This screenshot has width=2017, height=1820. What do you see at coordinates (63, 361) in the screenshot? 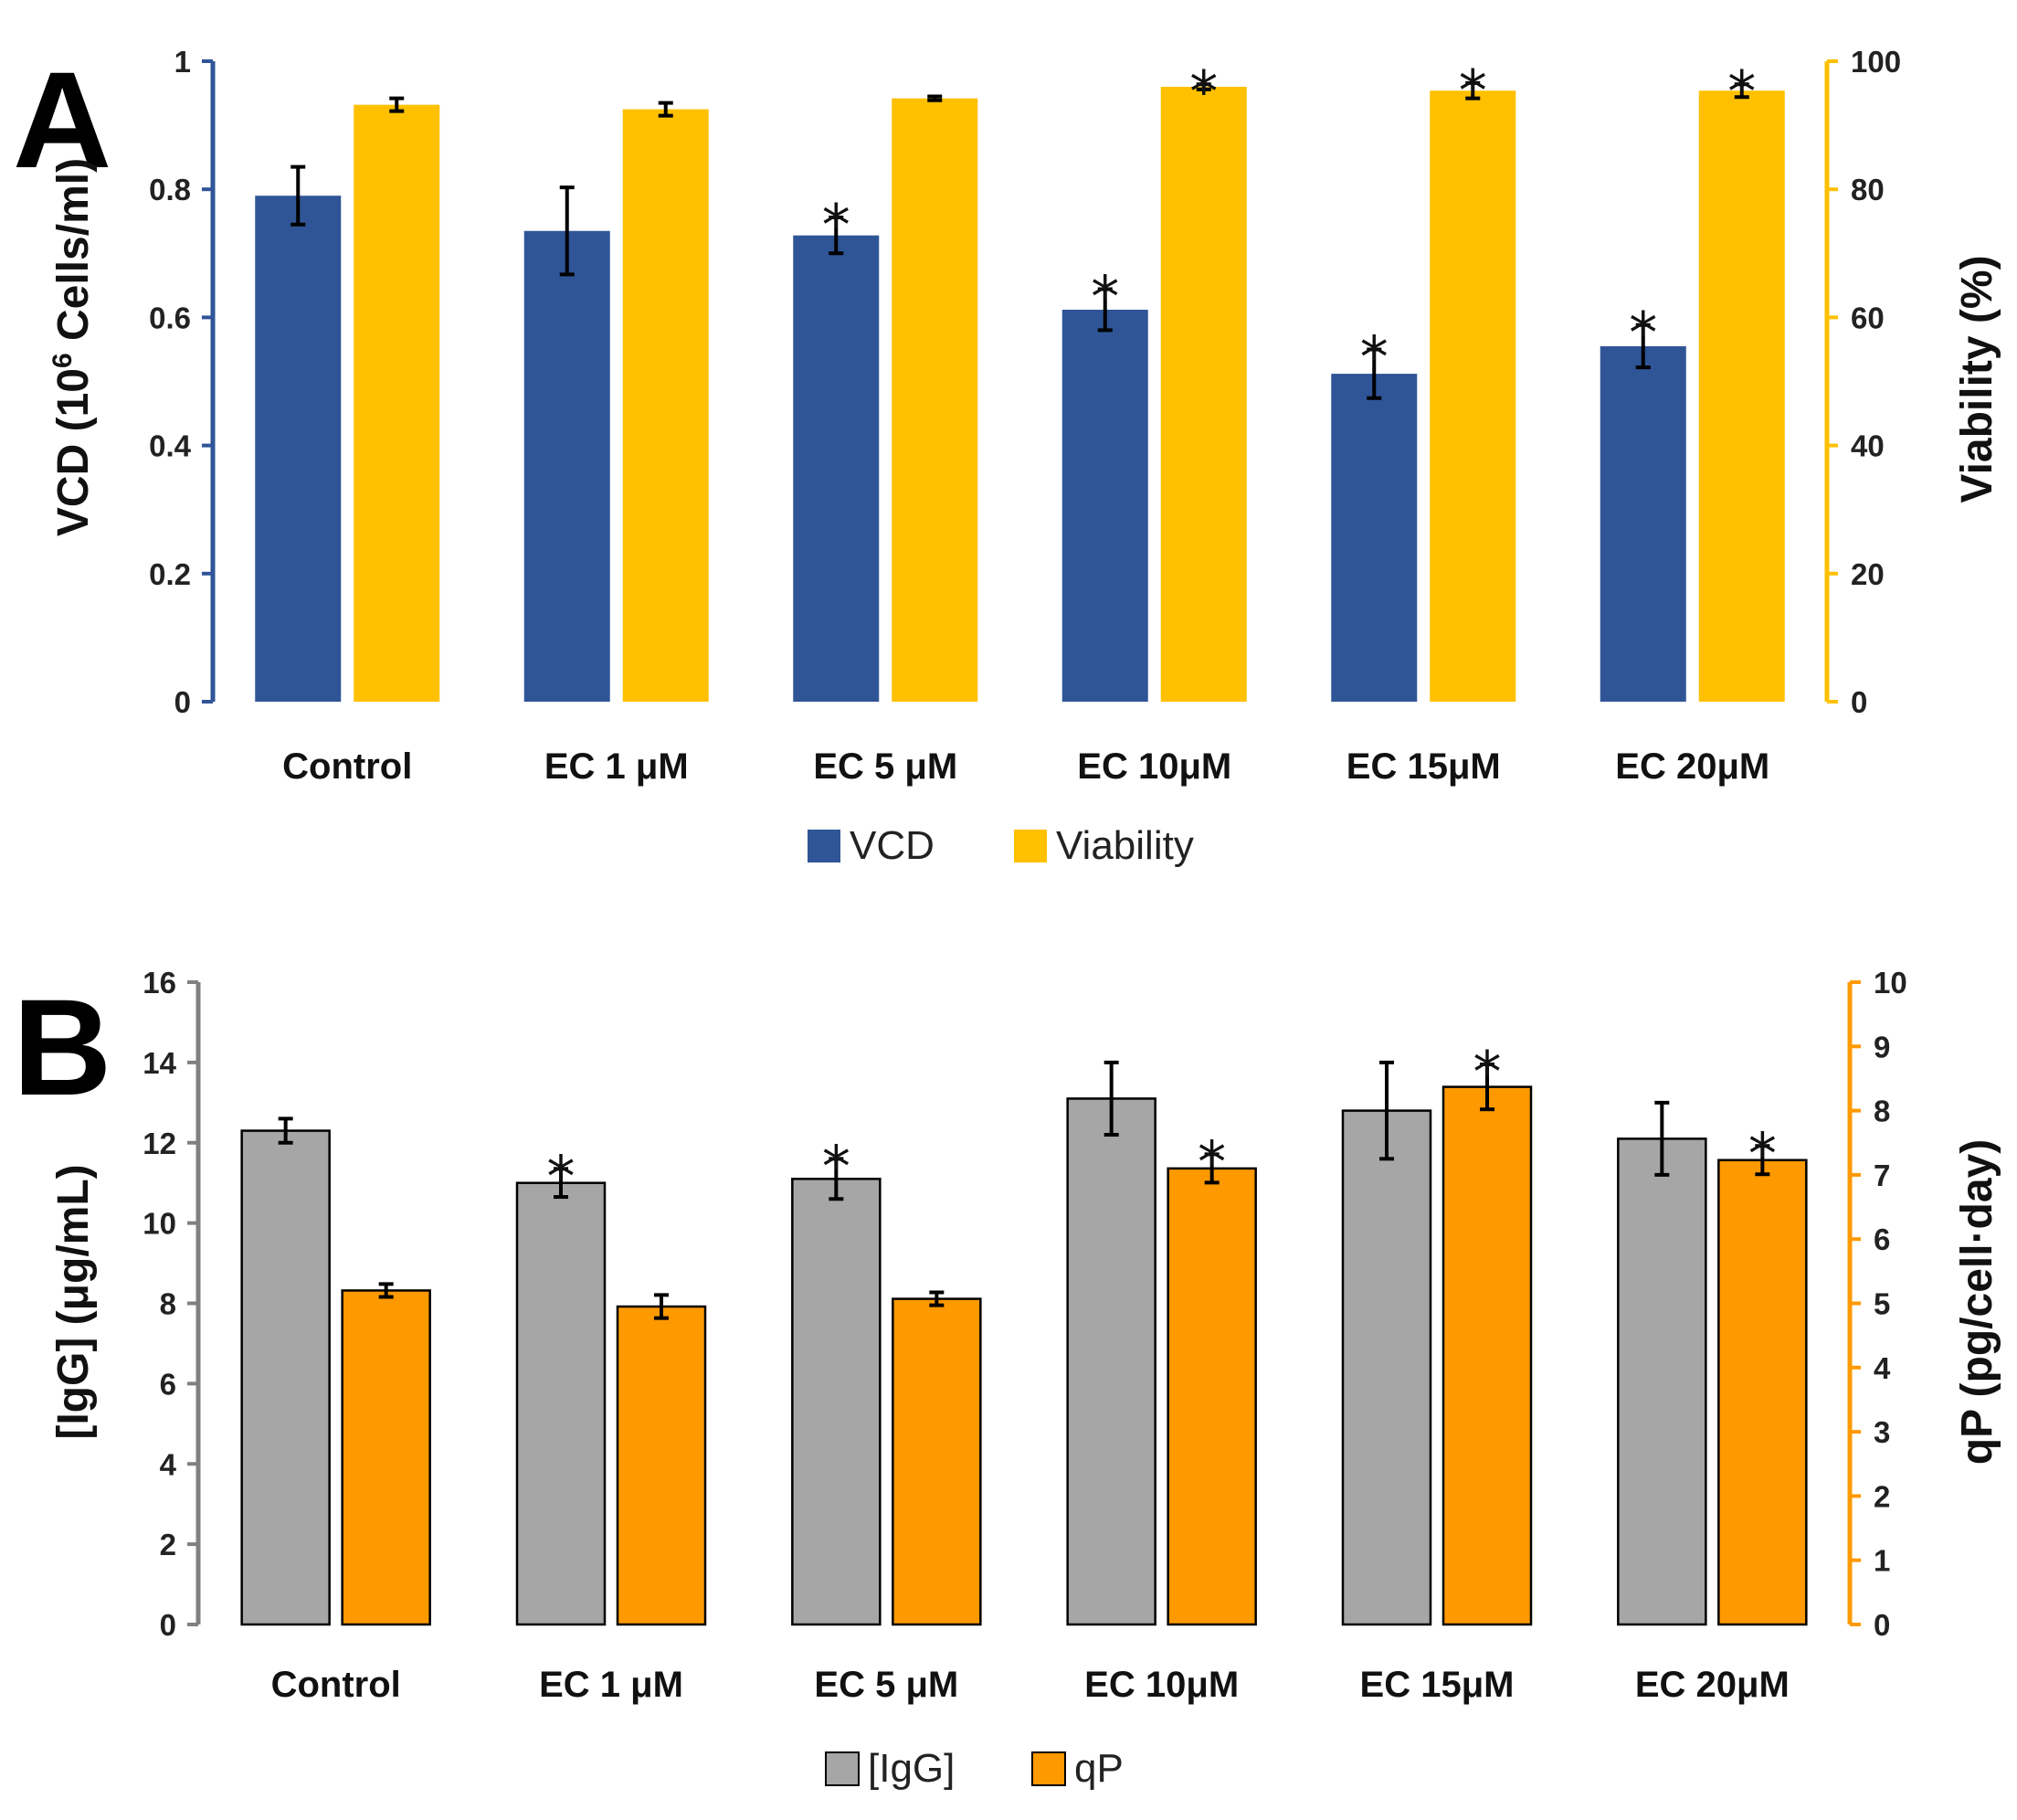
I see `panel-a-left-axis-title-sup: 6` at bounding box center [63, 361].